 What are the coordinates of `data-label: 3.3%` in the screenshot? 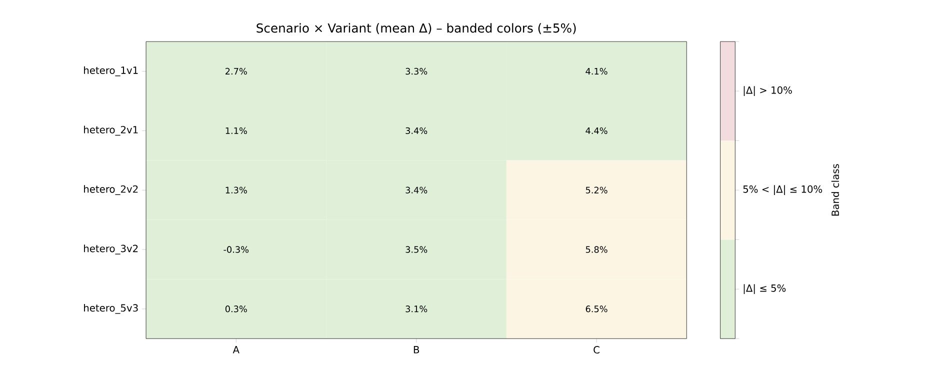 It's located at (417, 71).